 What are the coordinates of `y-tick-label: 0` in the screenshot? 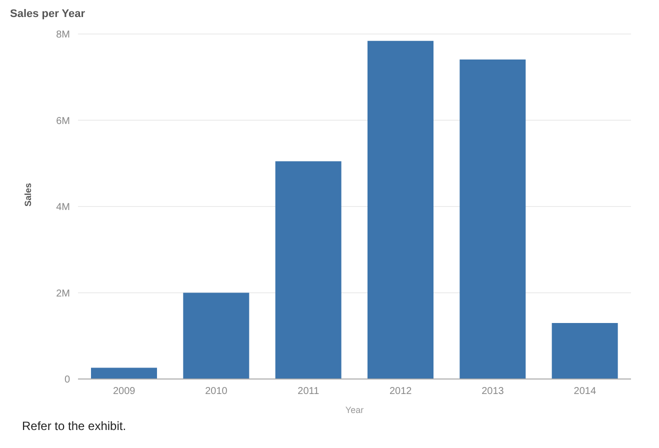 It's located at (67, 380).